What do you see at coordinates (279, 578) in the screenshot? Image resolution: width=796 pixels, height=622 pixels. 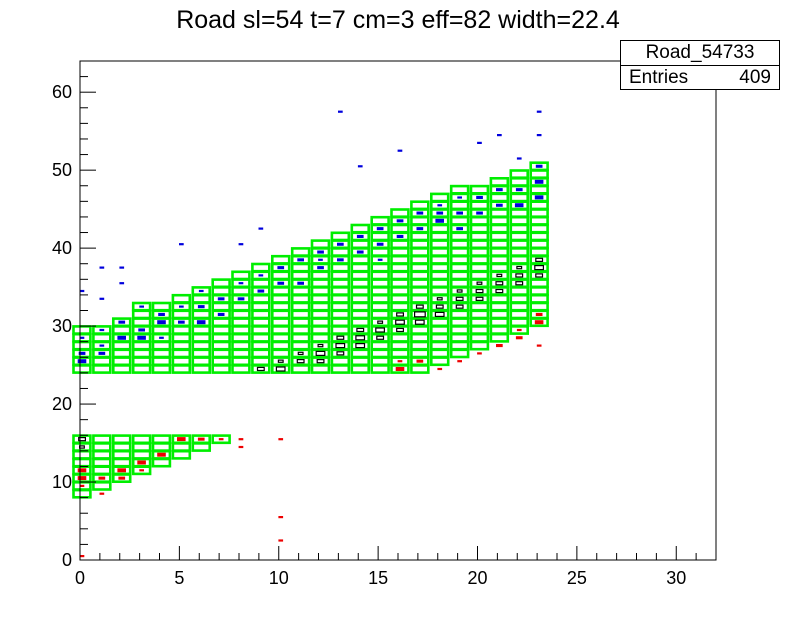 I see `x-tick-label: 10` at bounding box center [279, 578].